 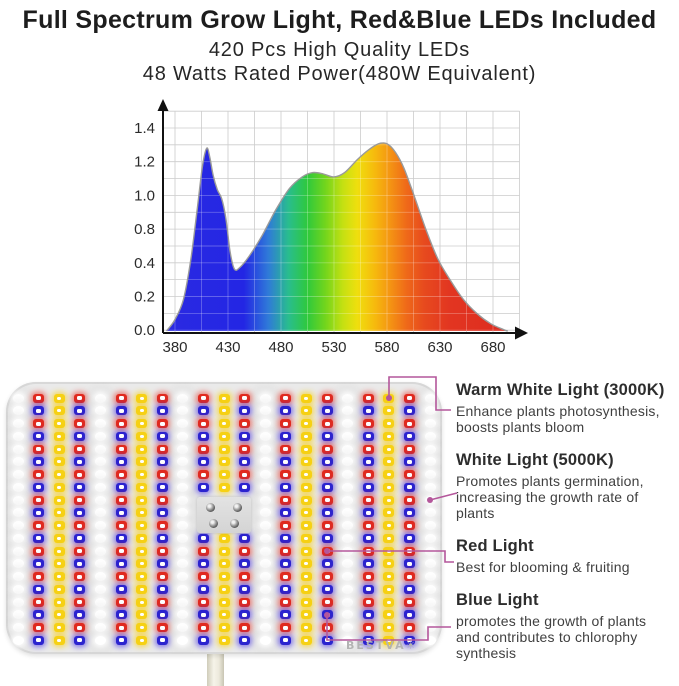 I want to click on subtitle-power: 48 Watts Rated Power(480W Equivalent), so click(x=339, y=74).